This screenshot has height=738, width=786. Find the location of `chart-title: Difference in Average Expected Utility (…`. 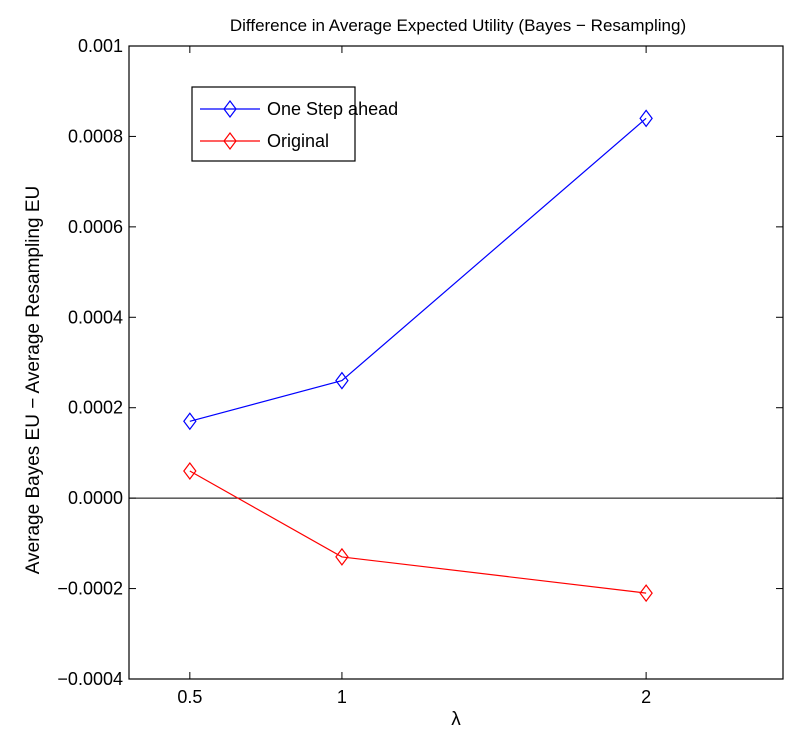

chart-title: Difference in Average Expected Utility (… is located at coordinates (458, 25).